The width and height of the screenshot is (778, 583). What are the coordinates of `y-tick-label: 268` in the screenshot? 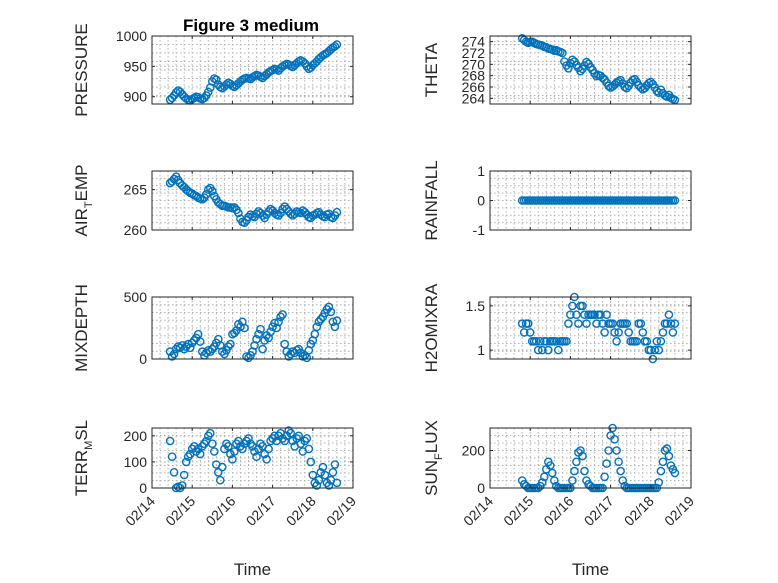 It's located at (474, 76).